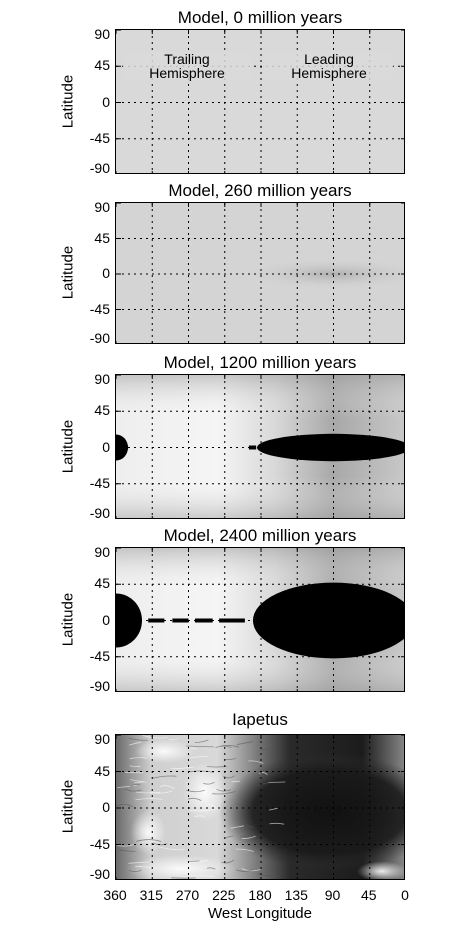 The height and width of the screenshot is (936, 460). I want to click on x-tick-label: 360, so click(115, 895).